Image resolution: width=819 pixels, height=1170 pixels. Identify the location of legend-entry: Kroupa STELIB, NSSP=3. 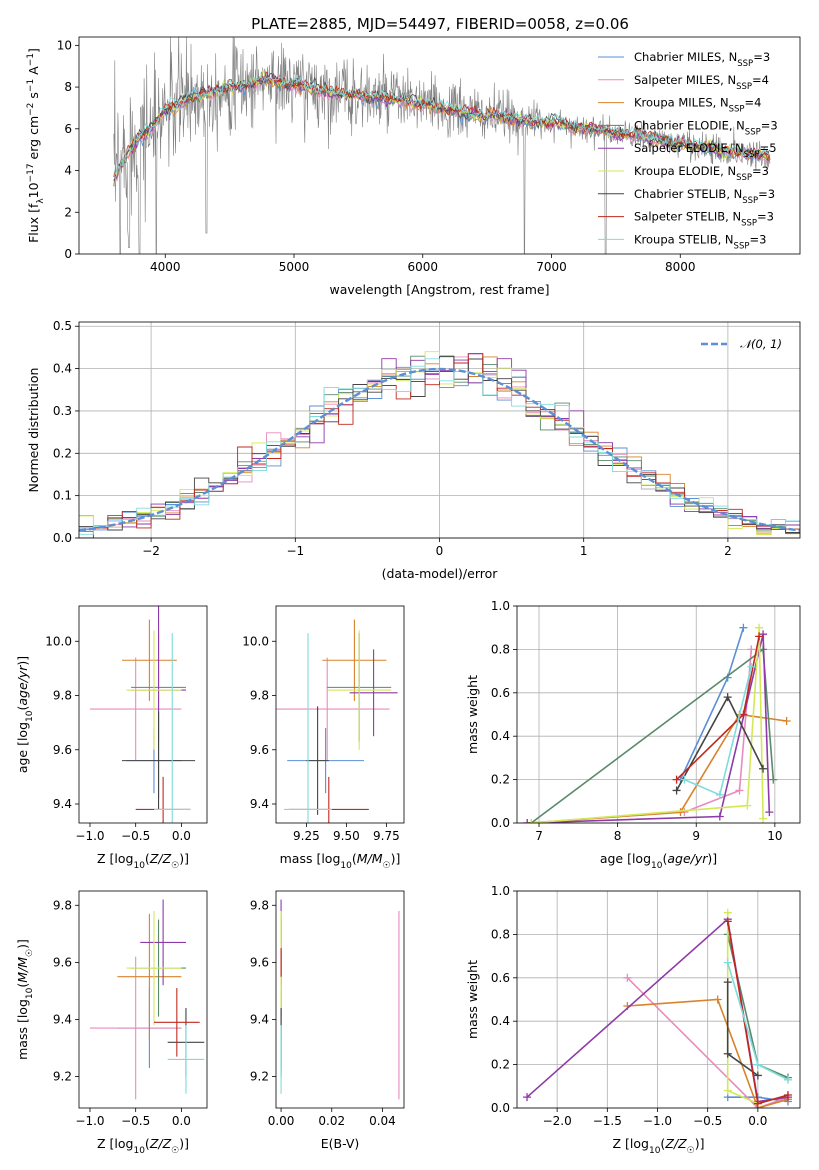
(700, 241).